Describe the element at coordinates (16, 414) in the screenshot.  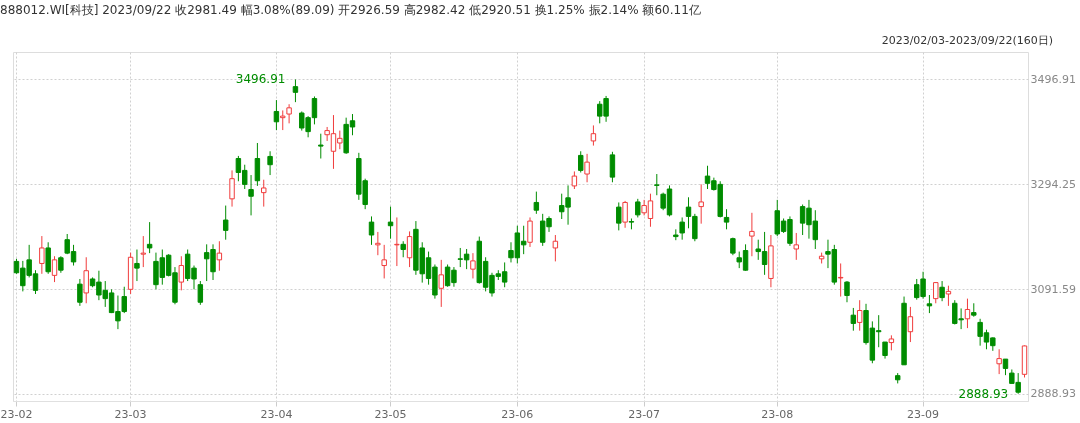
I see `x-tick-label: 23-02` at that location.